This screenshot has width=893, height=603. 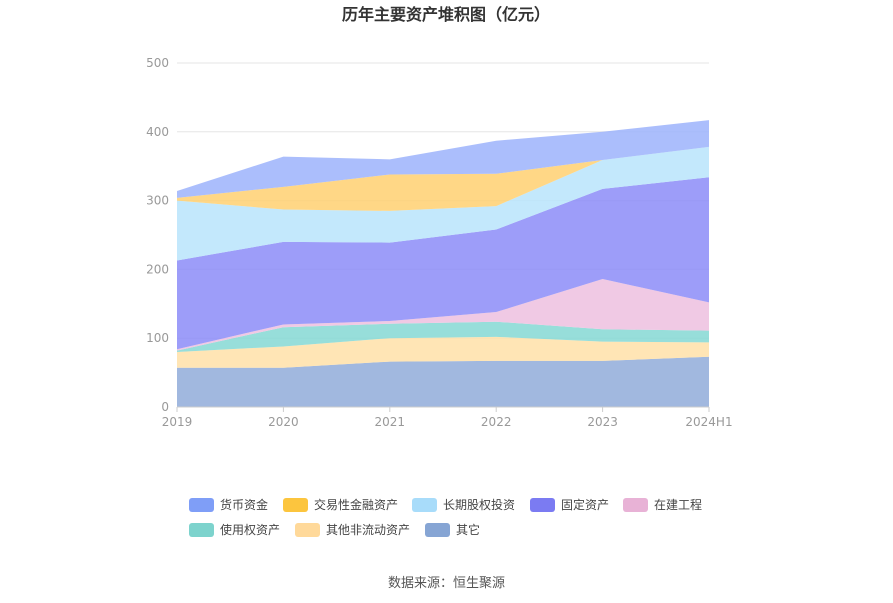 What do you see at coordinates (250, 529) in the screenshot?
I see `legend-label: 使用权资产` at bounding box center [250, 529].